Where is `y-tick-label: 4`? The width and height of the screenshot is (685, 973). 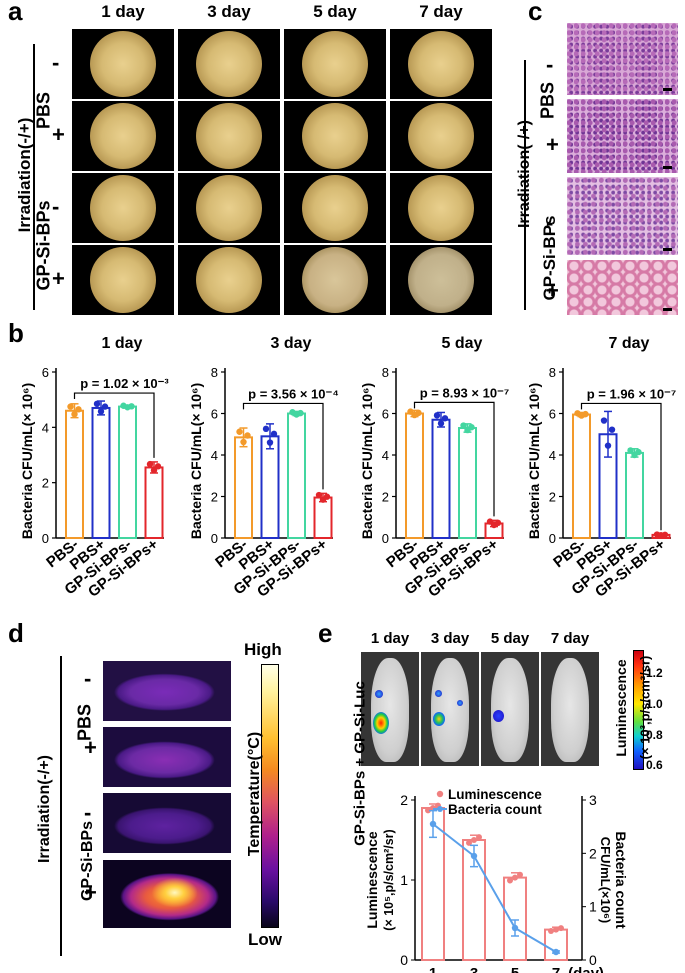 y-tick-label: 4 is located at coordinates (214, 455).